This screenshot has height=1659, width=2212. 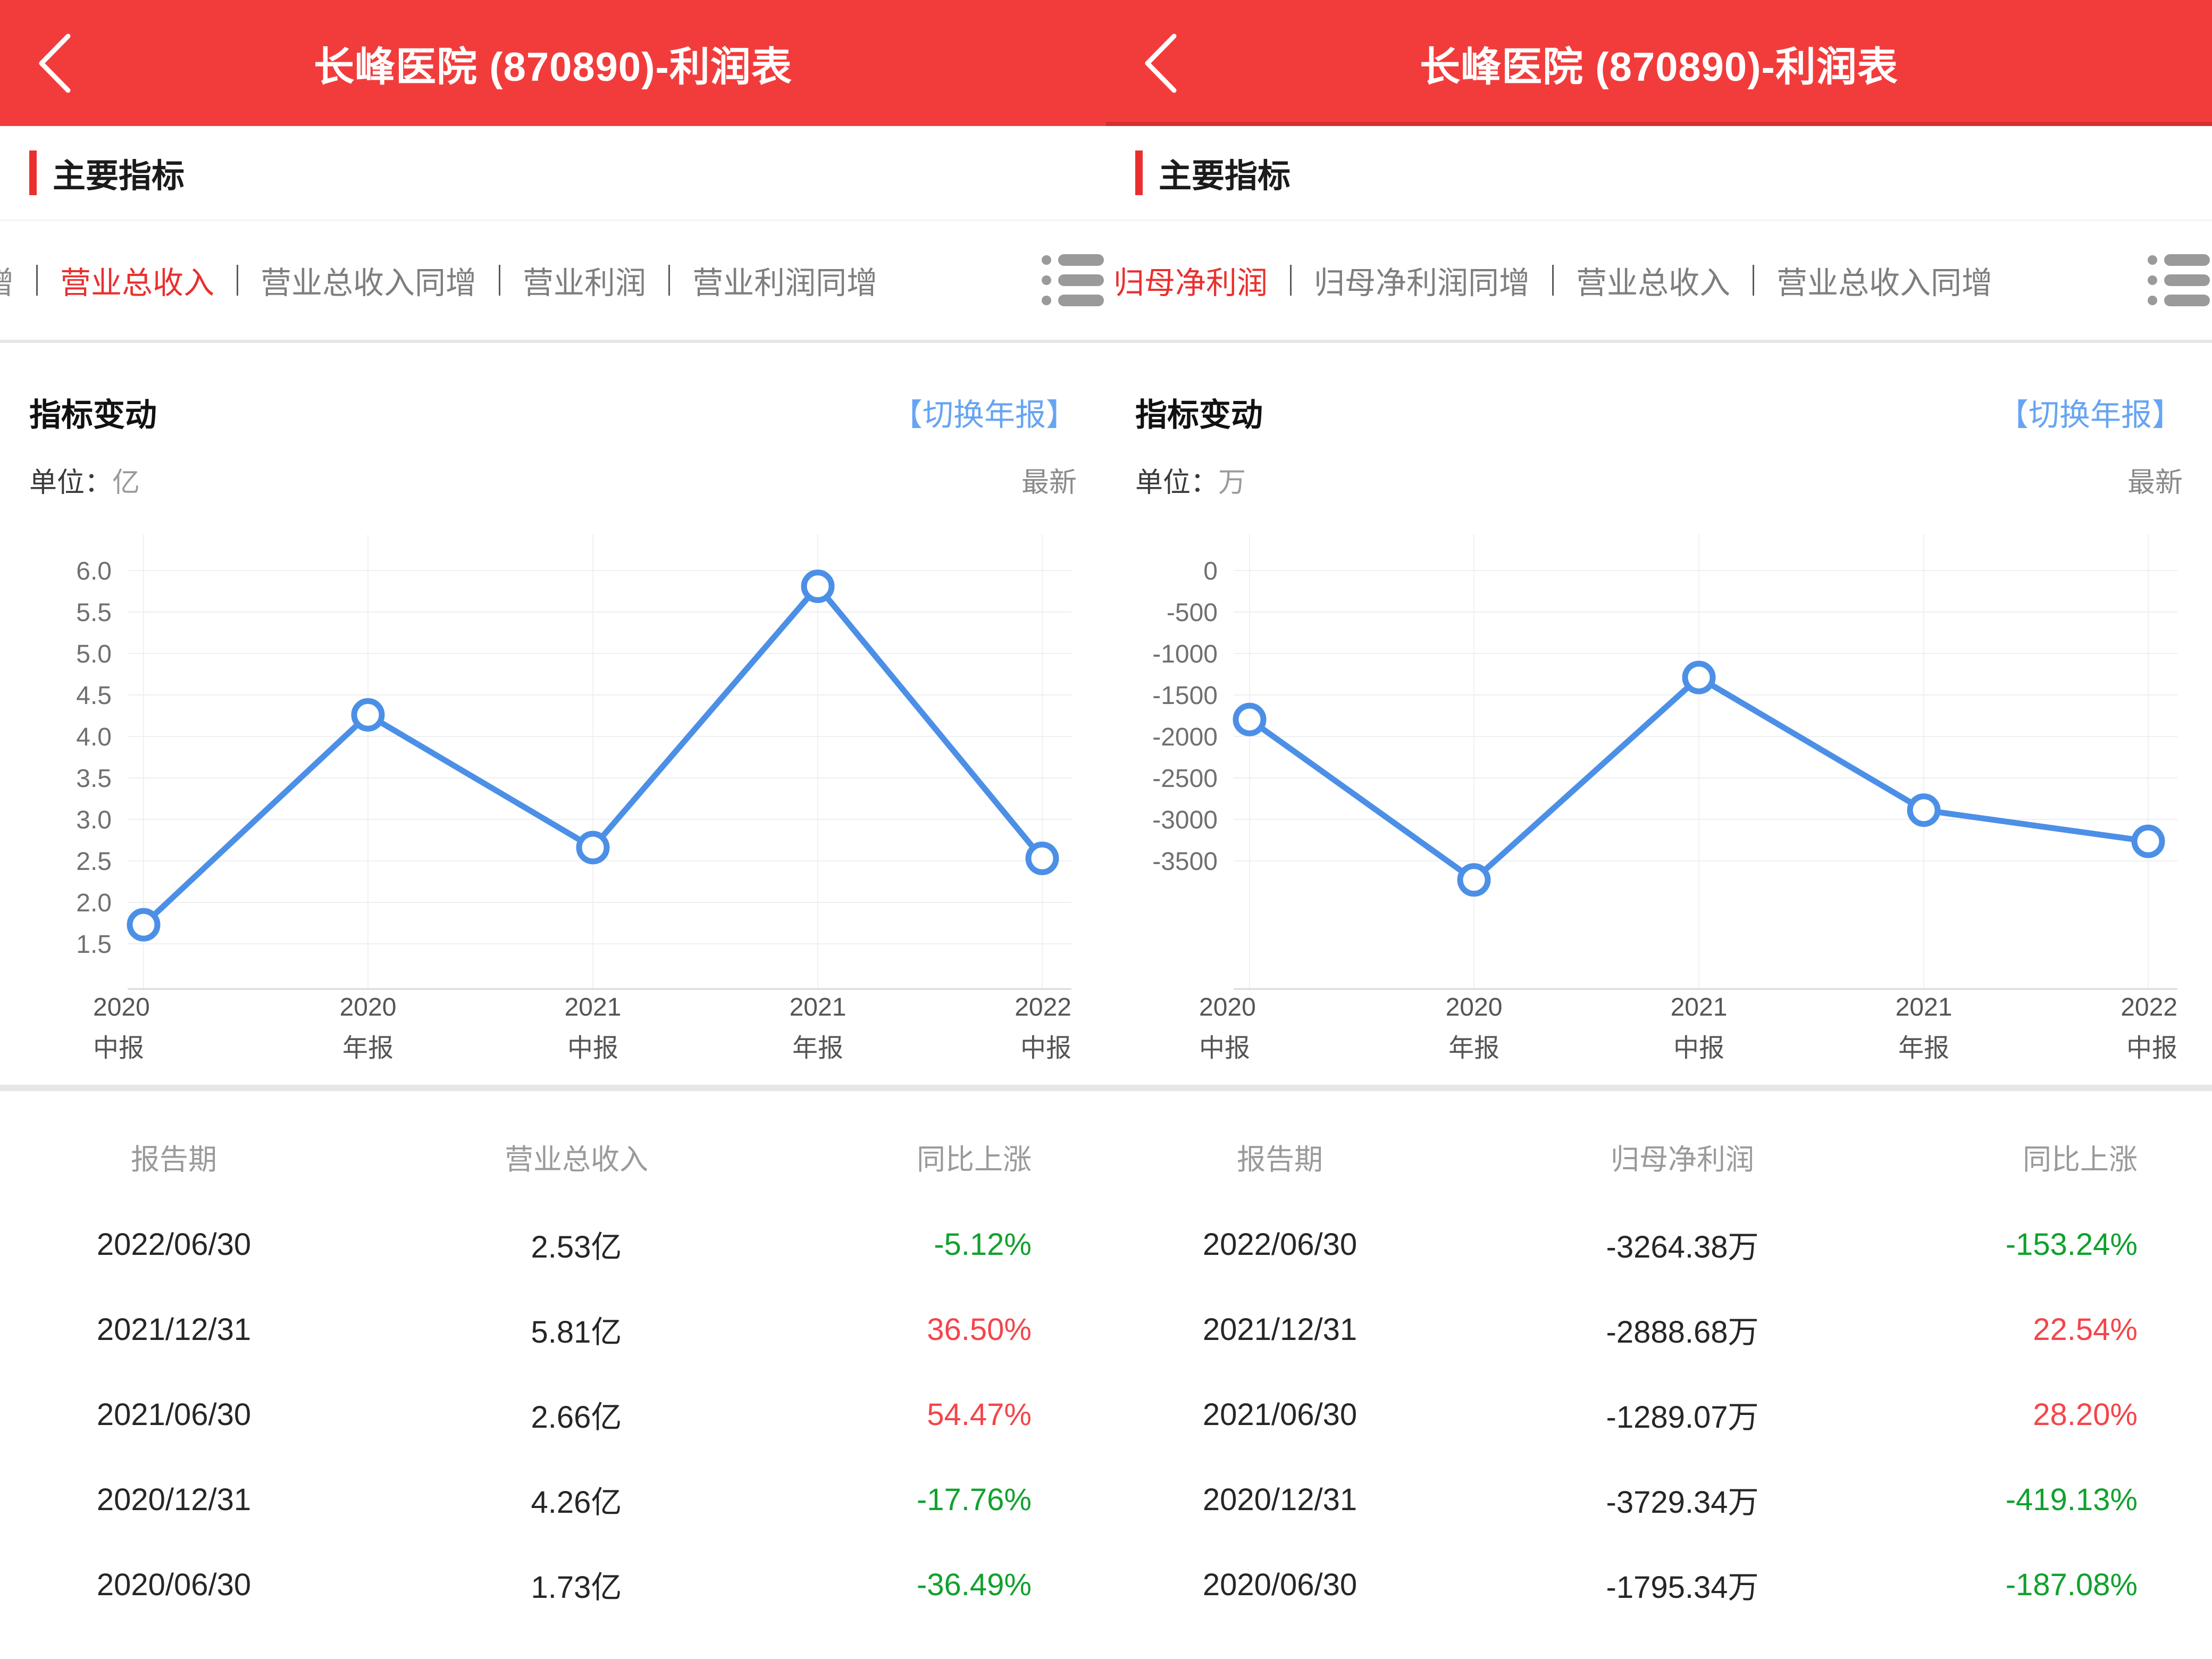 I want to click on y-axis-tick: -2500, so click(x=1185, y=779).